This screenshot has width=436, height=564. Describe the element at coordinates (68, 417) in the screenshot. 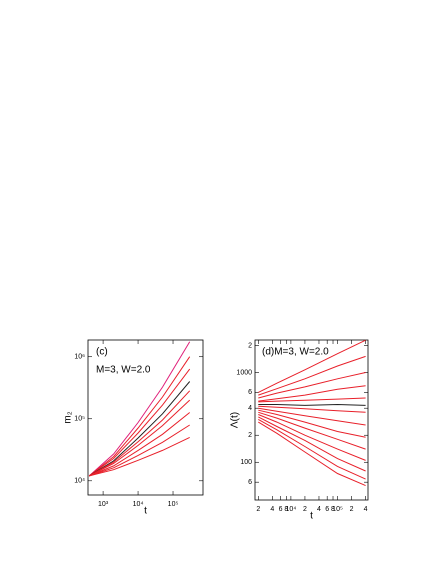

I see `y-axis-label: m₂` at that location.